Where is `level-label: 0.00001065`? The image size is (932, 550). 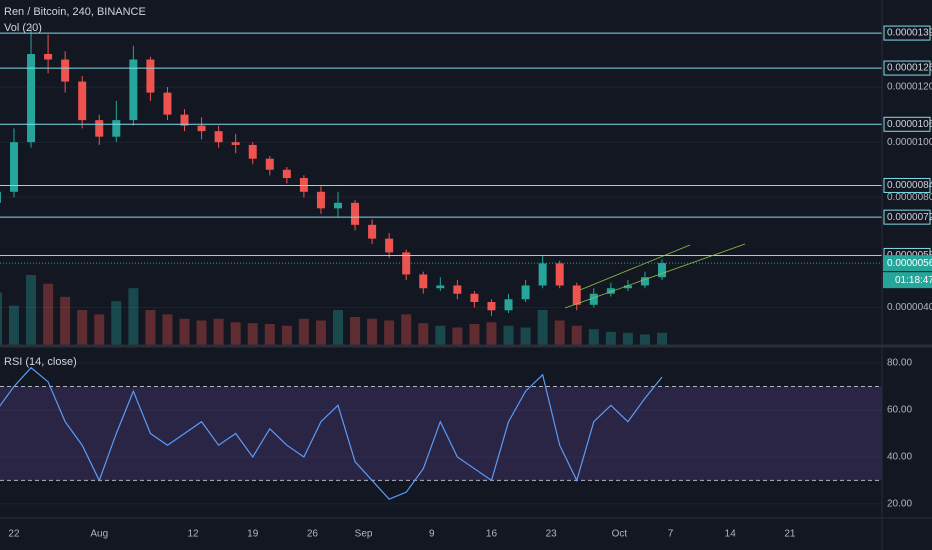 level-label: 0.00001065 is located at coordinates (909, 124).